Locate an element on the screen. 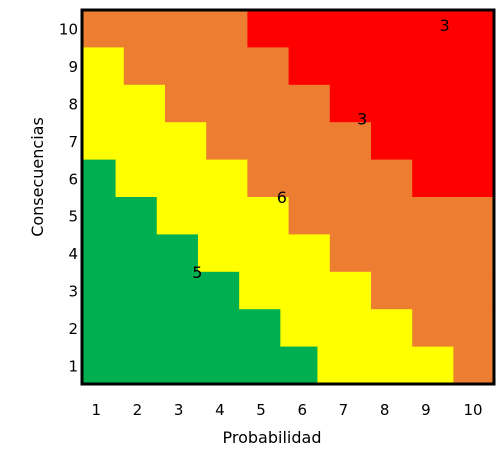 This screenshot has height=450, width=499. y-tick-3: 3 is located at coordinates (73, 292).